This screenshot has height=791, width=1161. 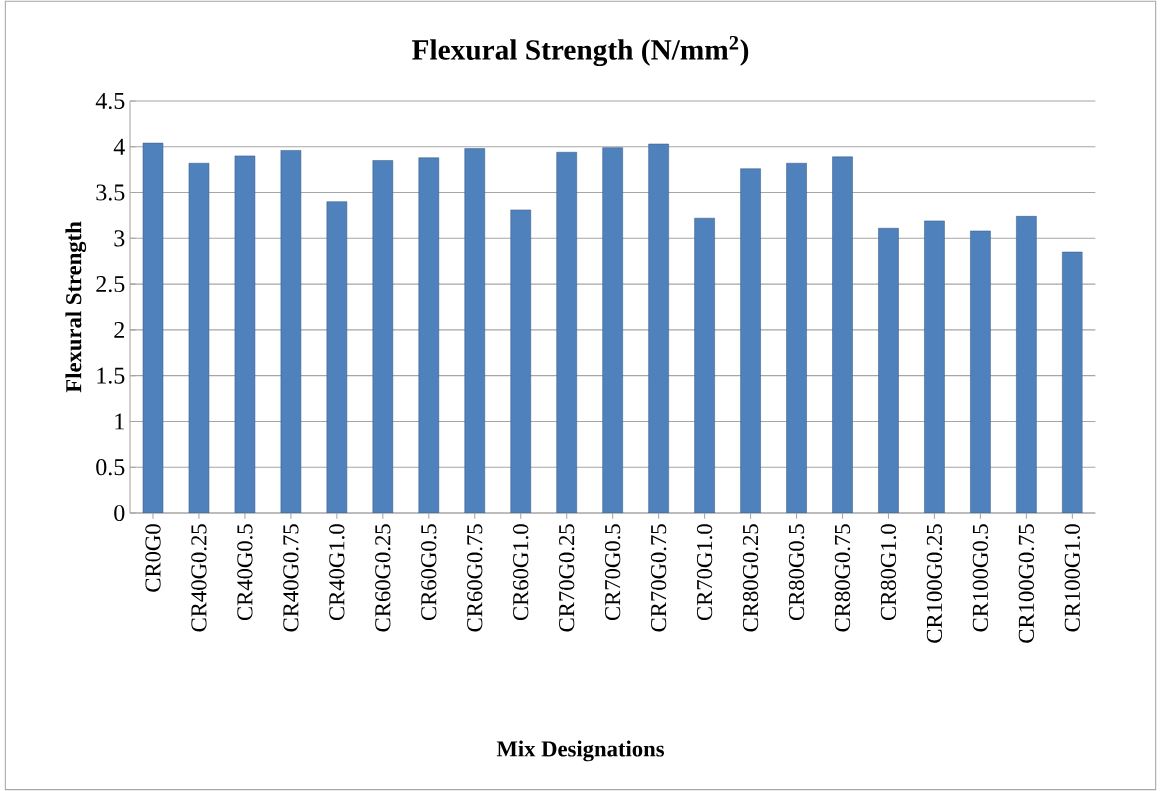 What do you see at coordinates (291, 578) in the screenshot?
I see `x-tick-label: CR40G0.75` at bounding box center [291, 578].